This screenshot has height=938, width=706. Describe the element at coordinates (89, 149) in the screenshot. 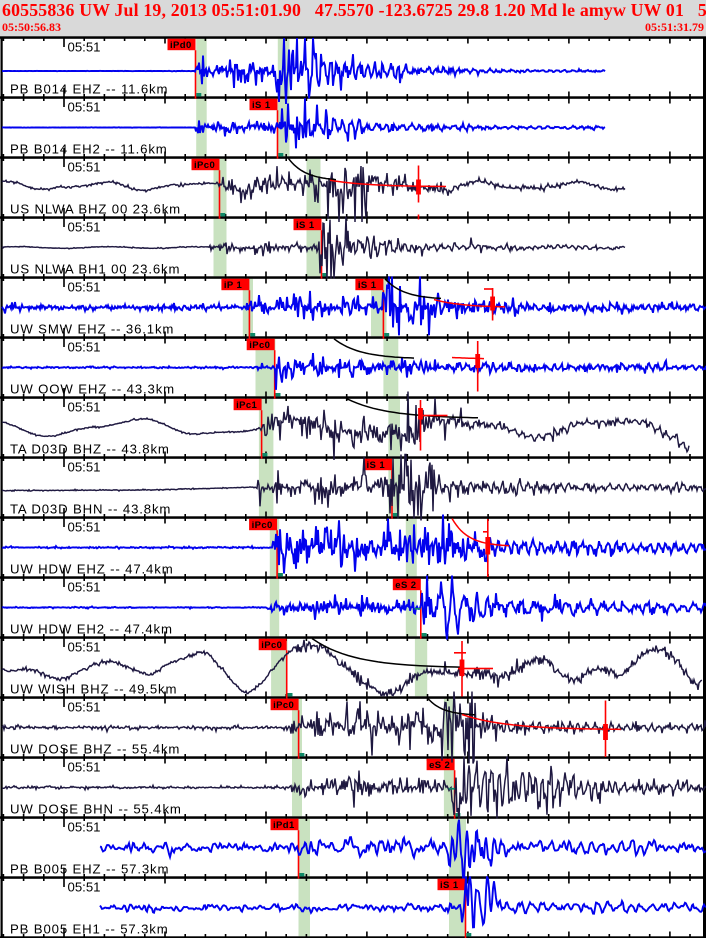

I see `svg-text: PB B014 EH2 -- 11.6km` at that location.